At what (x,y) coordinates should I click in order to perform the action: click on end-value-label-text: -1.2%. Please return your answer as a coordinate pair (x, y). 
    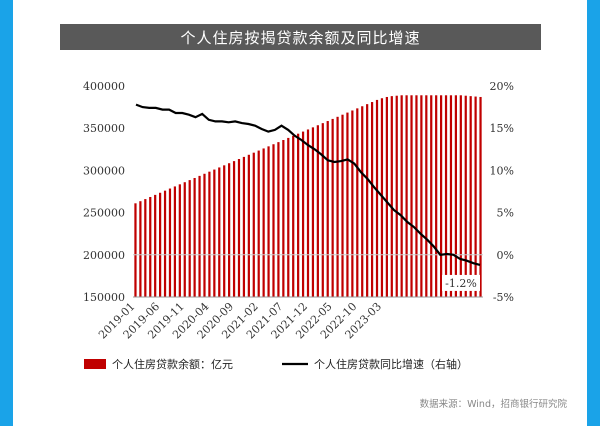
    Looking at the image, I should click on (461, 283).